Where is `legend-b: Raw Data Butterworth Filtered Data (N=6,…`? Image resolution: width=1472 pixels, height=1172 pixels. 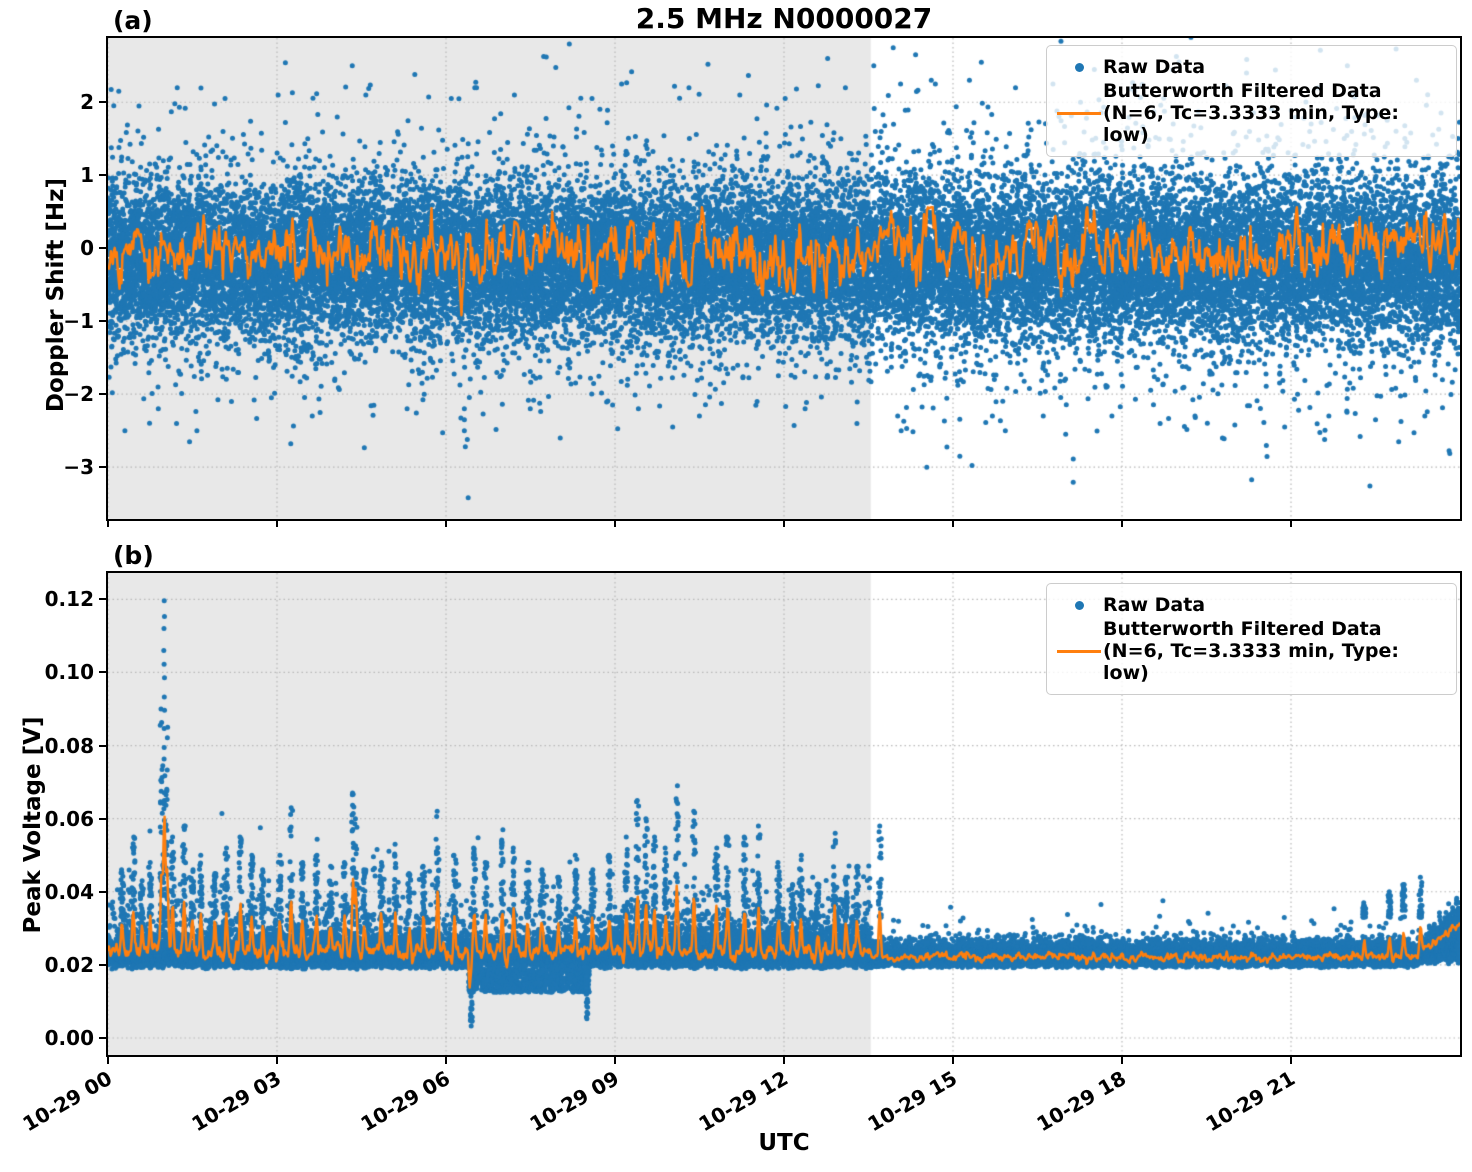 legend-b: Raw Data Butterworth Filtered Data (N=6,… is located at coordinates (1251, 639).